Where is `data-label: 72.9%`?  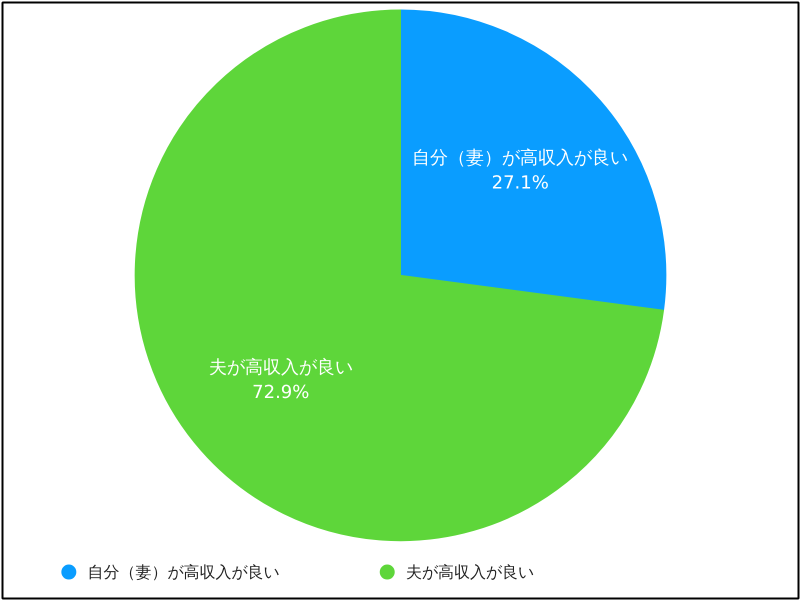 data-label: 72.9% is located at coordinates (281, 393).